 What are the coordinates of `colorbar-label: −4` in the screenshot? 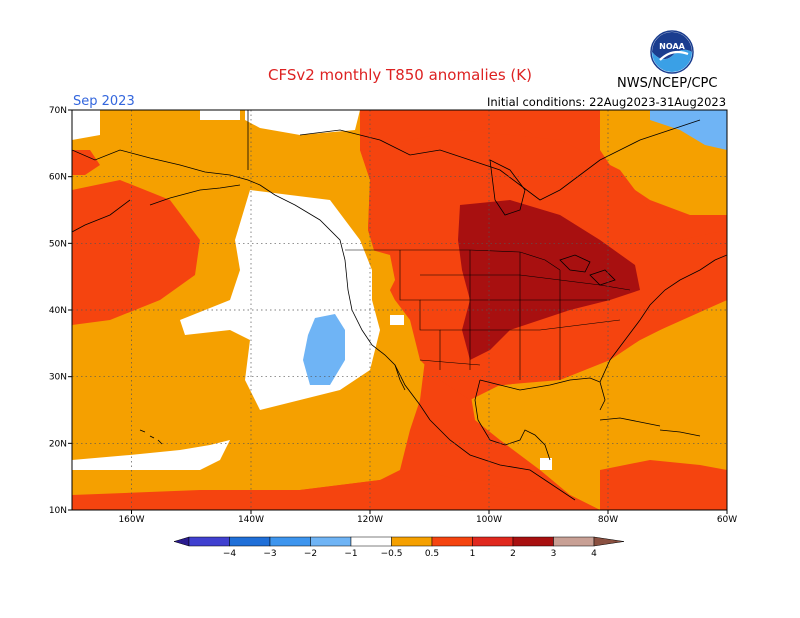 It's located at (230, 554).